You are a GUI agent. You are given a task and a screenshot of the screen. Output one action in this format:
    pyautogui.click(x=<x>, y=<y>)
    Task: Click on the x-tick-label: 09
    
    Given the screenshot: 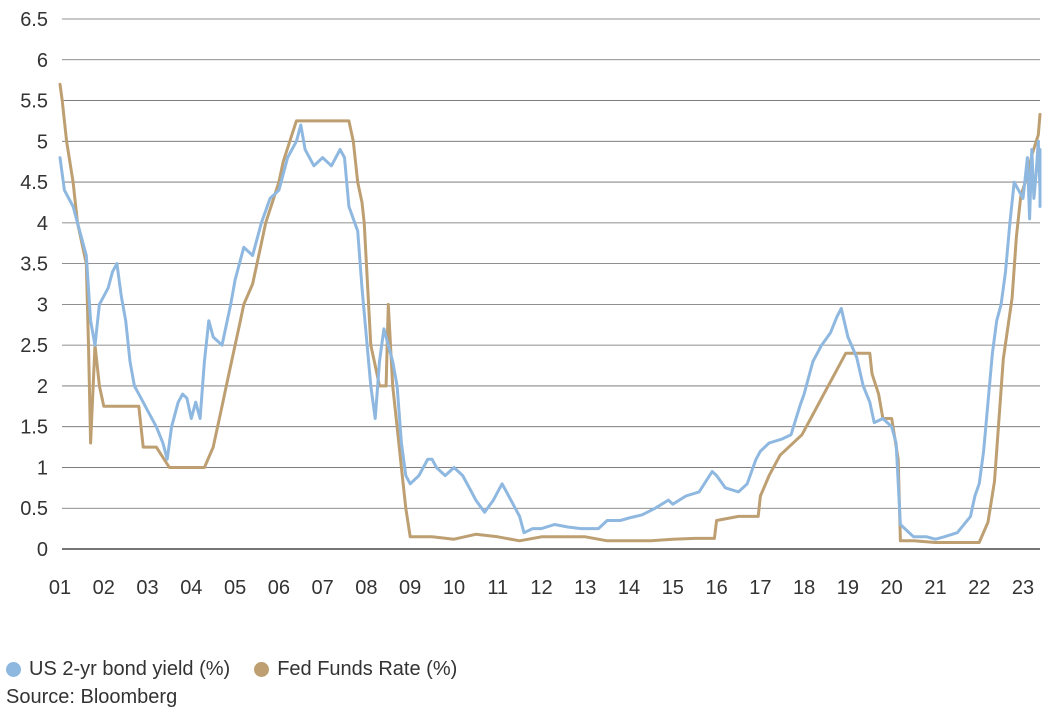 What is the action you would take?
    pyautogui.click(x=410, y=588)
    